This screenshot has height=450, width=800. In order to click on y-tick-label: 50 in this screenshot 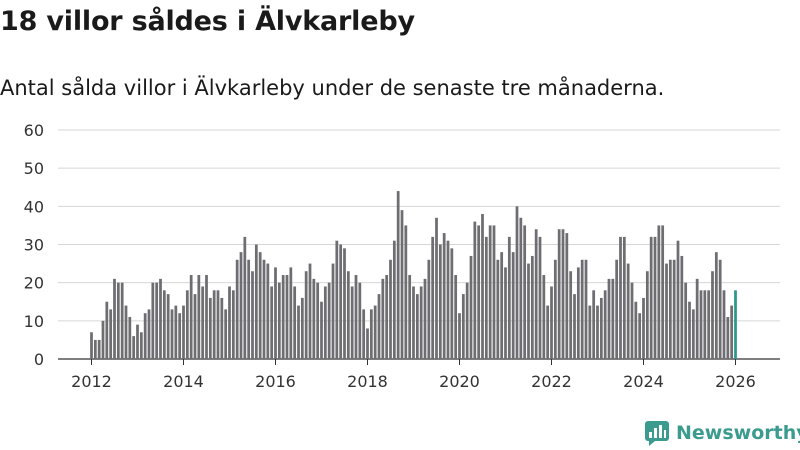, I will do `click(34, 168)`.